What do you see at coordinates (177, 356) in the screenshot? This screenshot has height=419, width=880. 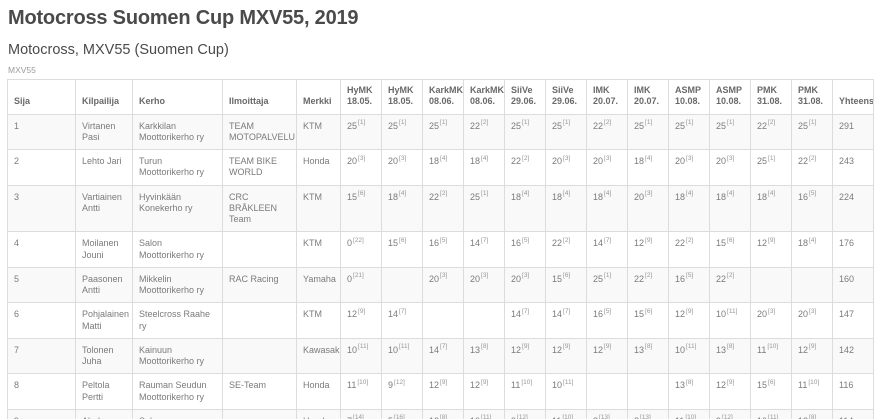 I see `club-cell: Kainuun Moottorikerho ry` at bounding box center [177, 356].